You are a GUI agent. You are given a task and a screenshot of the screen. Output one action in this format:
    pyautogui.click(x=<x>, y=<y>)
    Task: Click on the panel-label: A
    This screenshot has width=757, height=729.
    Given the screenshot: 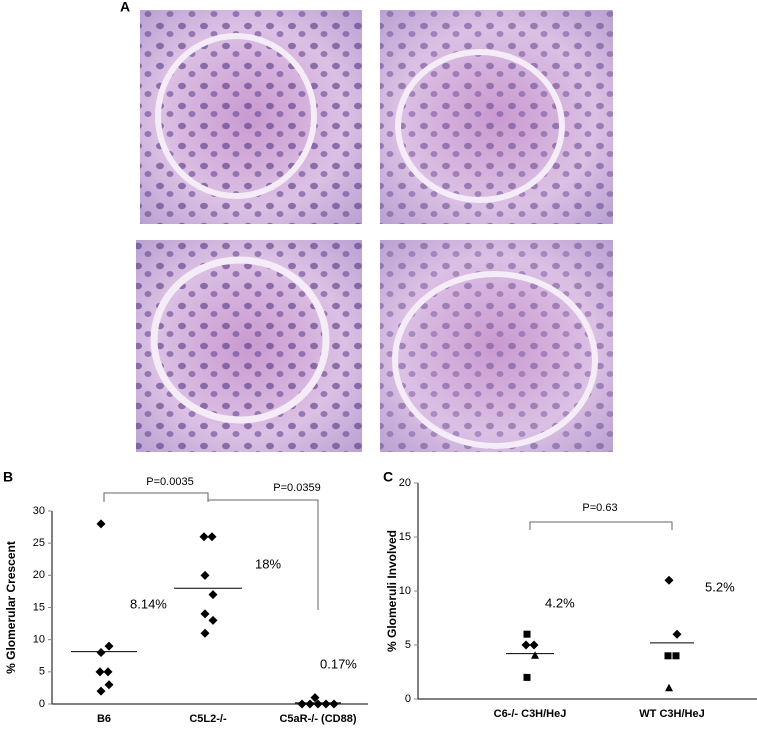 What is the action you would take?
    pyautogui.click(x=125, y=7)
    